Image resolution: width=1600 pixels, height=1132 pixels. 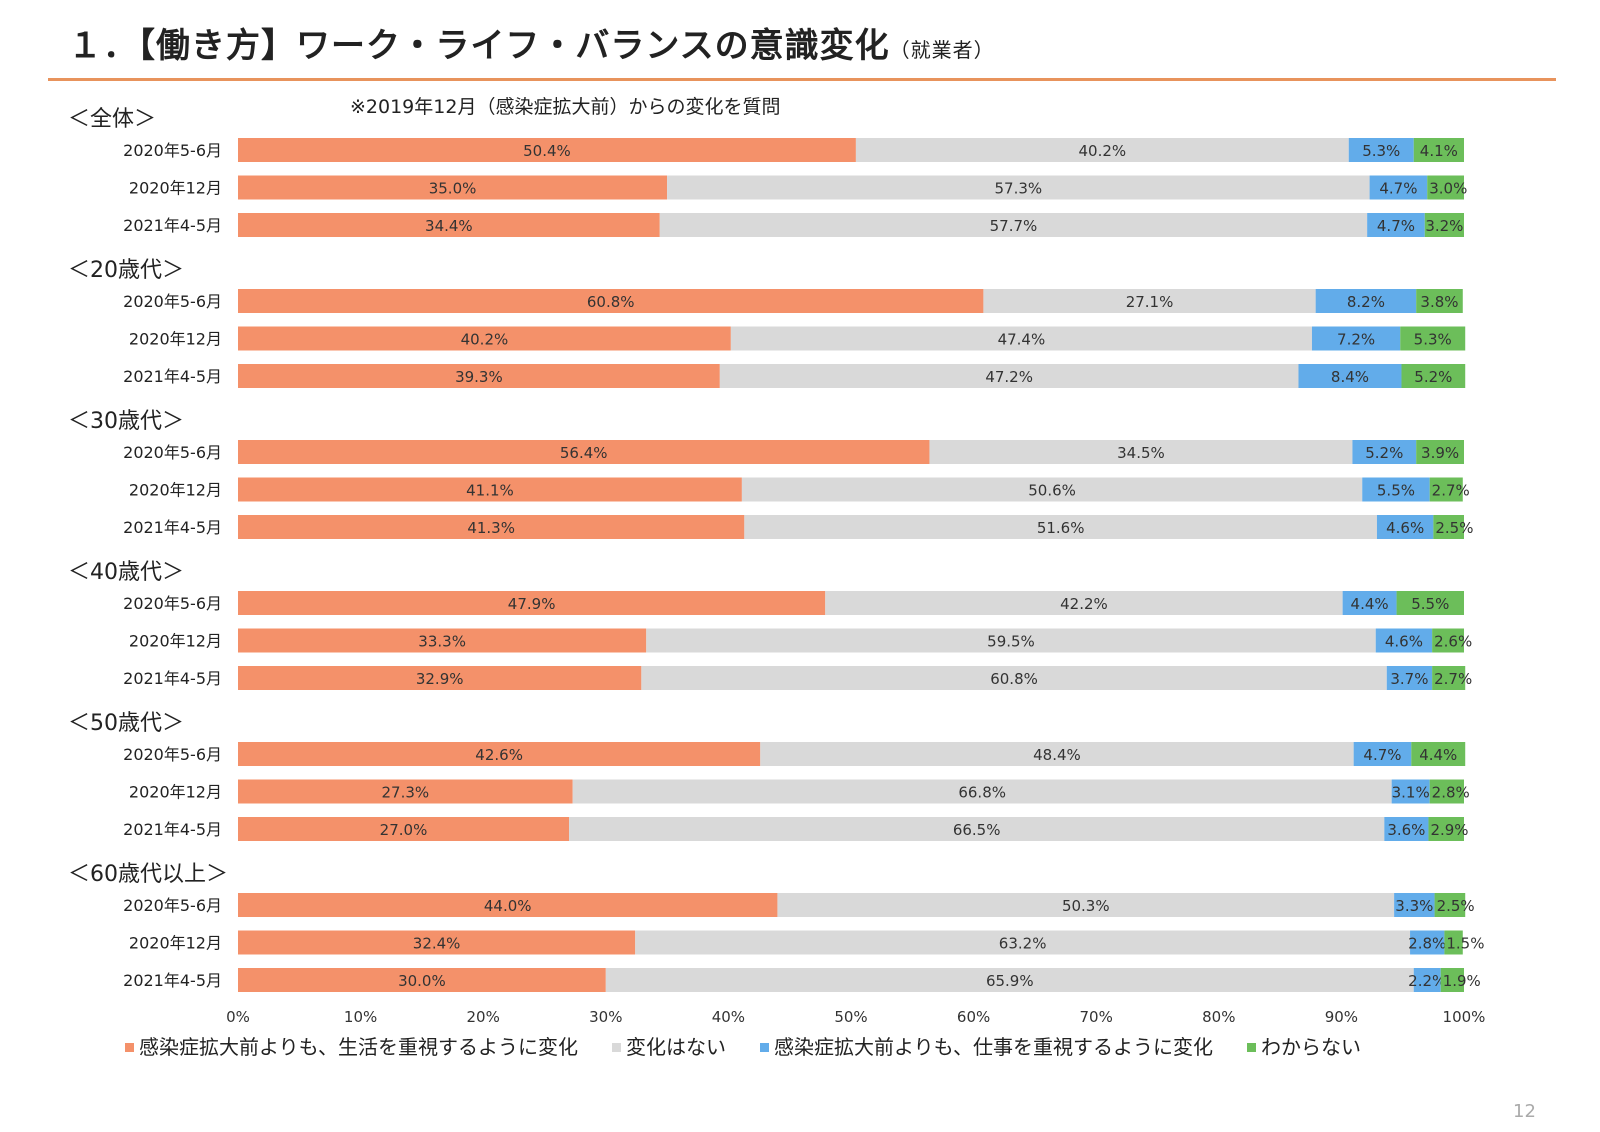 I want to click on data-label: 3.2%, so click(x=1444, y=226).